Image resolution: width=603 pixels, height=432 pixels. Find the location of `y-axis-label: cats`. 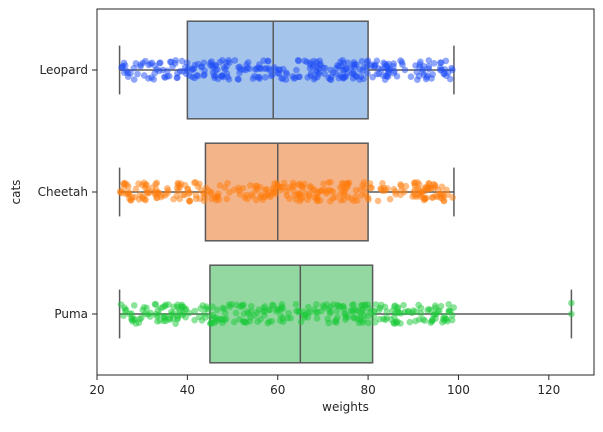

y-axis-label: cats is located at coordinates (16, 192).